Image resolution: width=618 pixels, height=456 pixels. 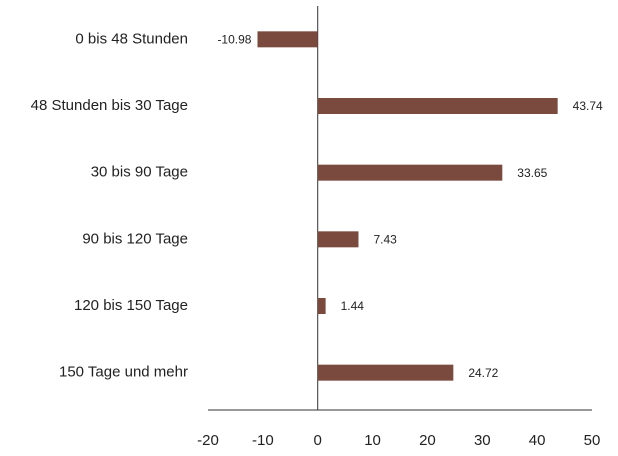 I want to click on value-label: 7.43, so click(x=385, y=240).